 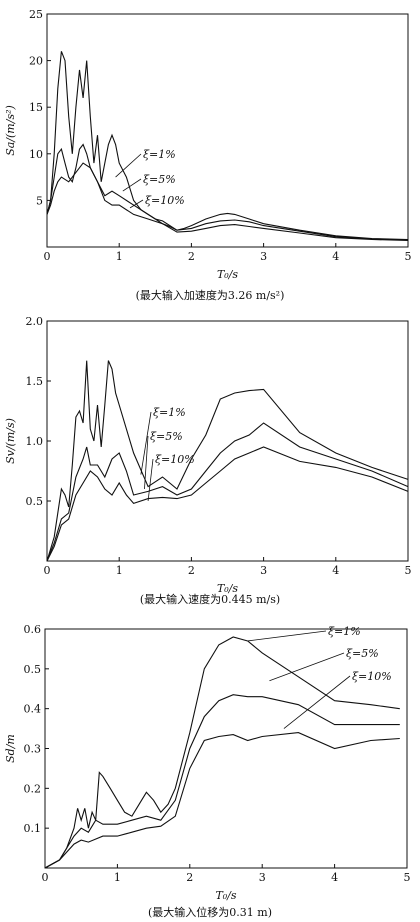 What do you see at coordinates (36, 61) in the screenshot?
I see `y-tick-label: 20` at bounding box center [36, 61].